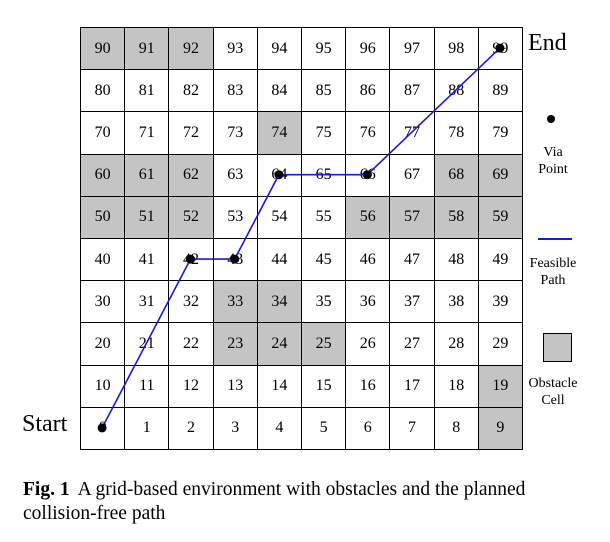 The height and width of the screenshot is (542, 610). I want to click on grid-cell-28: 28, so click(456, 344).